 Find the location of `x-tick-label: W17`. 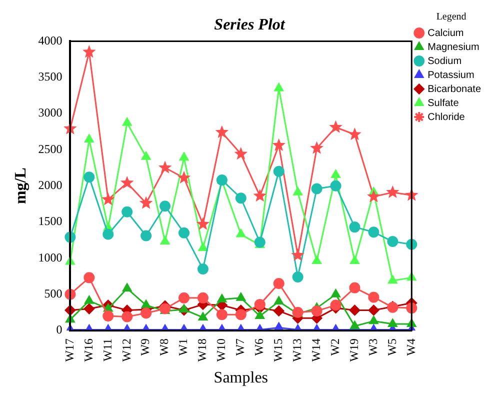

x-tick-label: W17 is located at coordinates (69, 350).